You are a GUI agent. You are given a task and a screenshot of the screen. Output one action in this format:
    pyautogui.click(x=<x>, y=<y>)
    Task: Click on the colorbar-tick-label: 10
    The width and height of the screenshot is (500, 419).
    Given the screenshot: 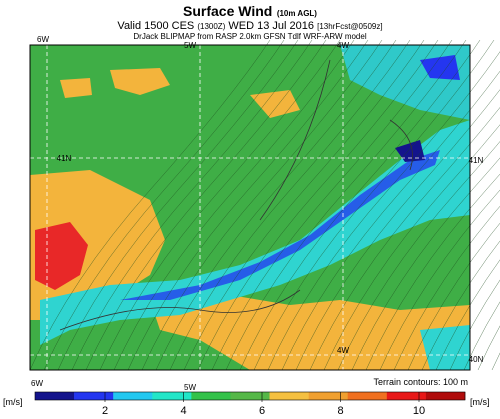 What is the action you would take?
    pyautogui.click(x=419, y=411)
    